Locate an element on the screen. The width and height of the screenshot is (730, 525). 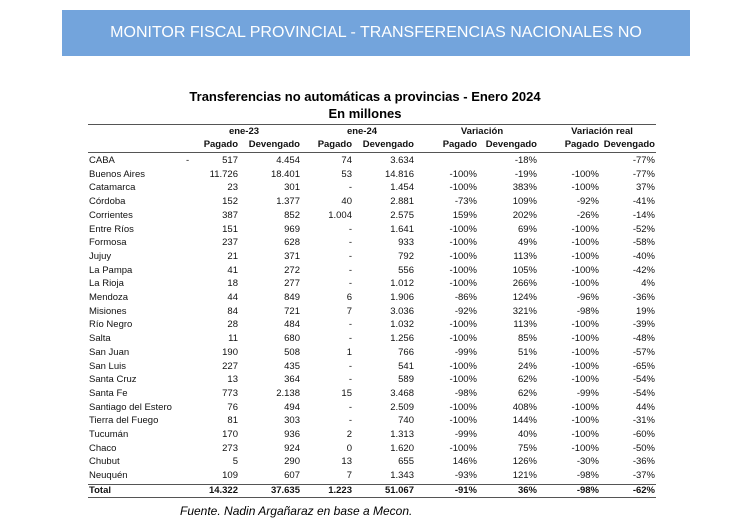
row-label: Entre Ríos is located at coordinates (111, 229).